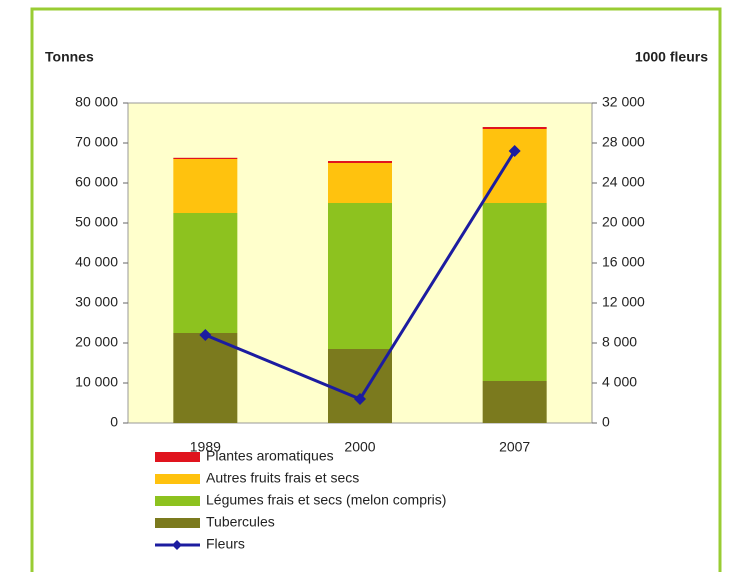 The image size is (731, 572). What do you see at coordinates (619, 342) in the screenshot?
I see `y2-tick-label: 8 000` at bounding box center [619, 342].